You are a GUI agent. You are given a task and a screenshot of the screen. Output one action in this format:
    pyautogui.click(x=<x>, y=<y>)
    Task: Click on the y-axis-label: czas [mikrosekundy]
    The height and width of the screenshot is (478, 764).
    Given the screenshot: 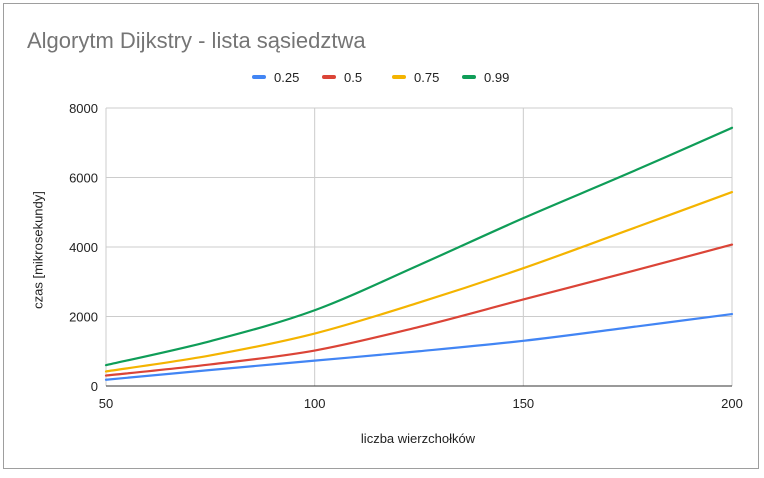 What is the action you would take?
    pyautogui.click(x=38, y=250)
    